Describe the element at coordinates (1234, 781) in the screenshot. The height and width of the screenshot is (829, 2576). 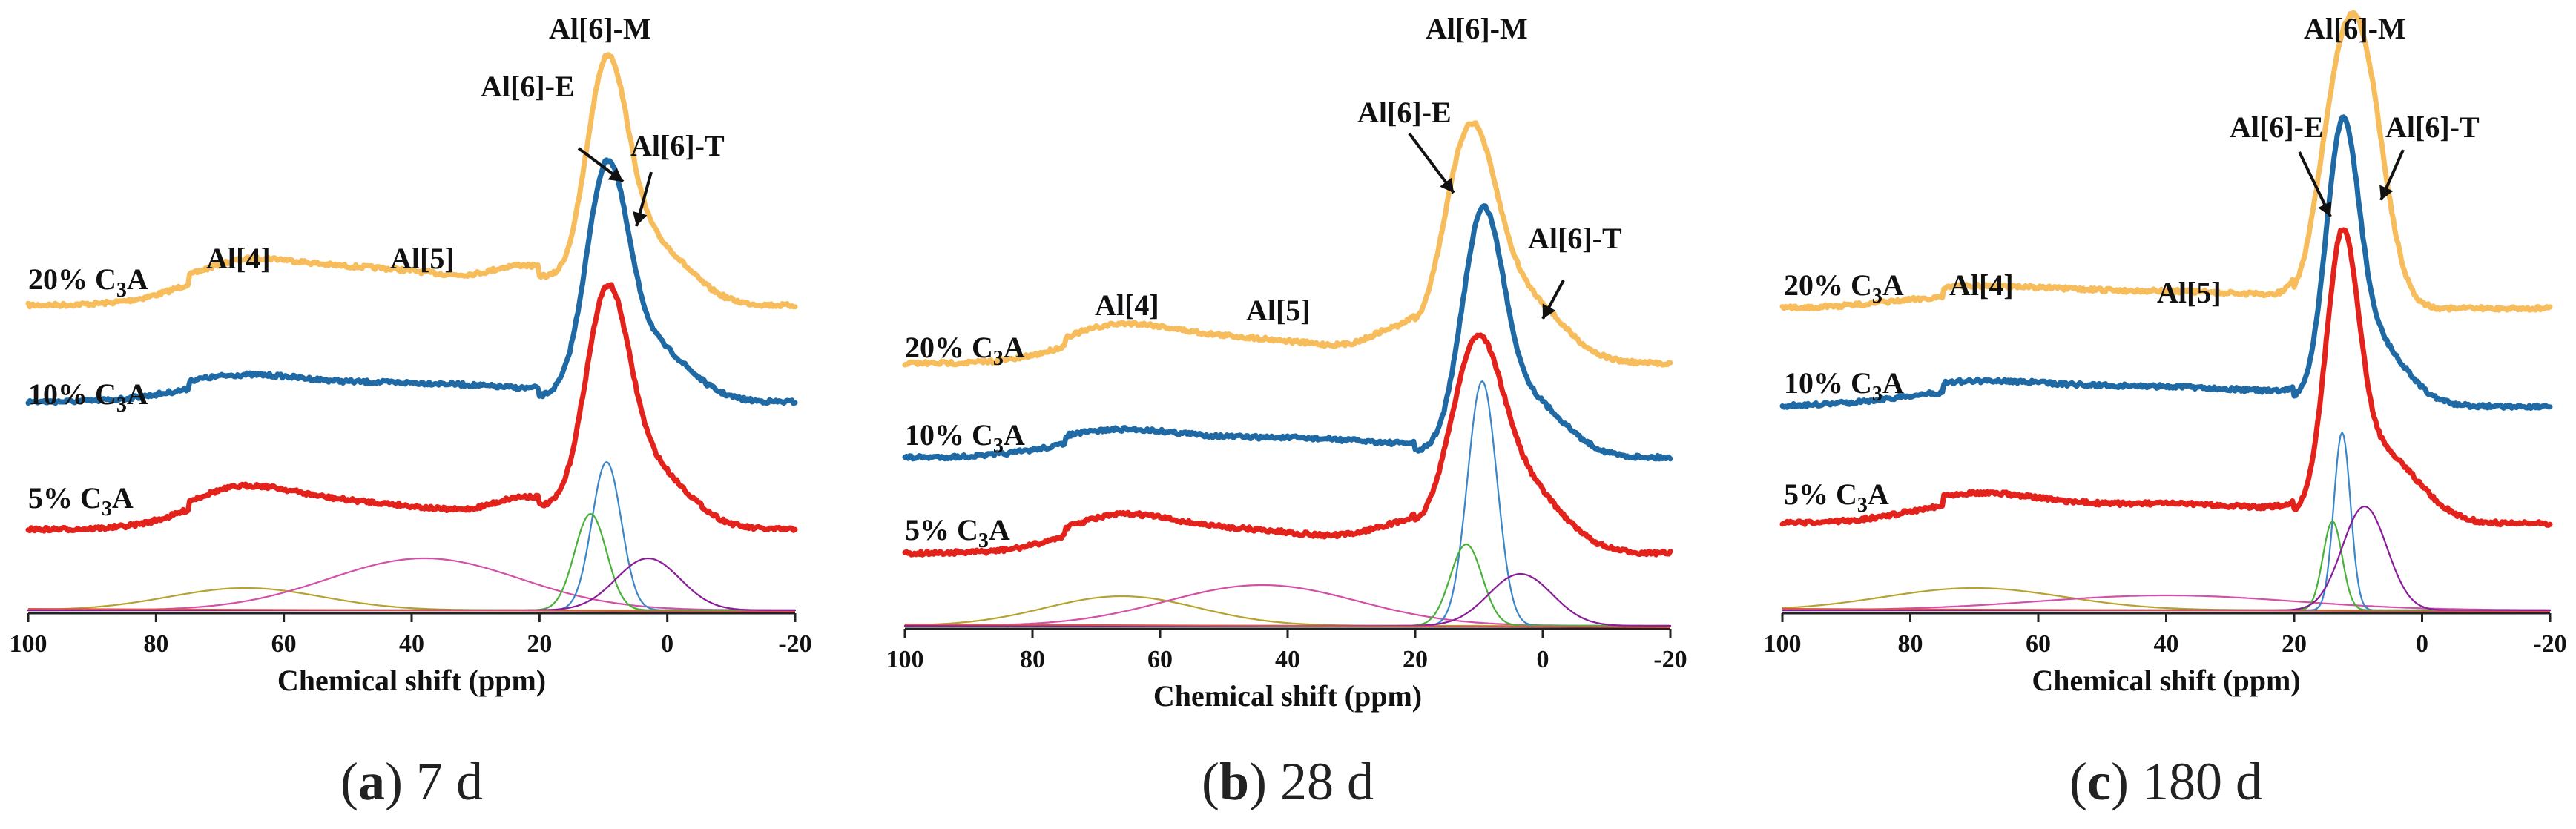
I see `panel-b-letter: b` at that location.